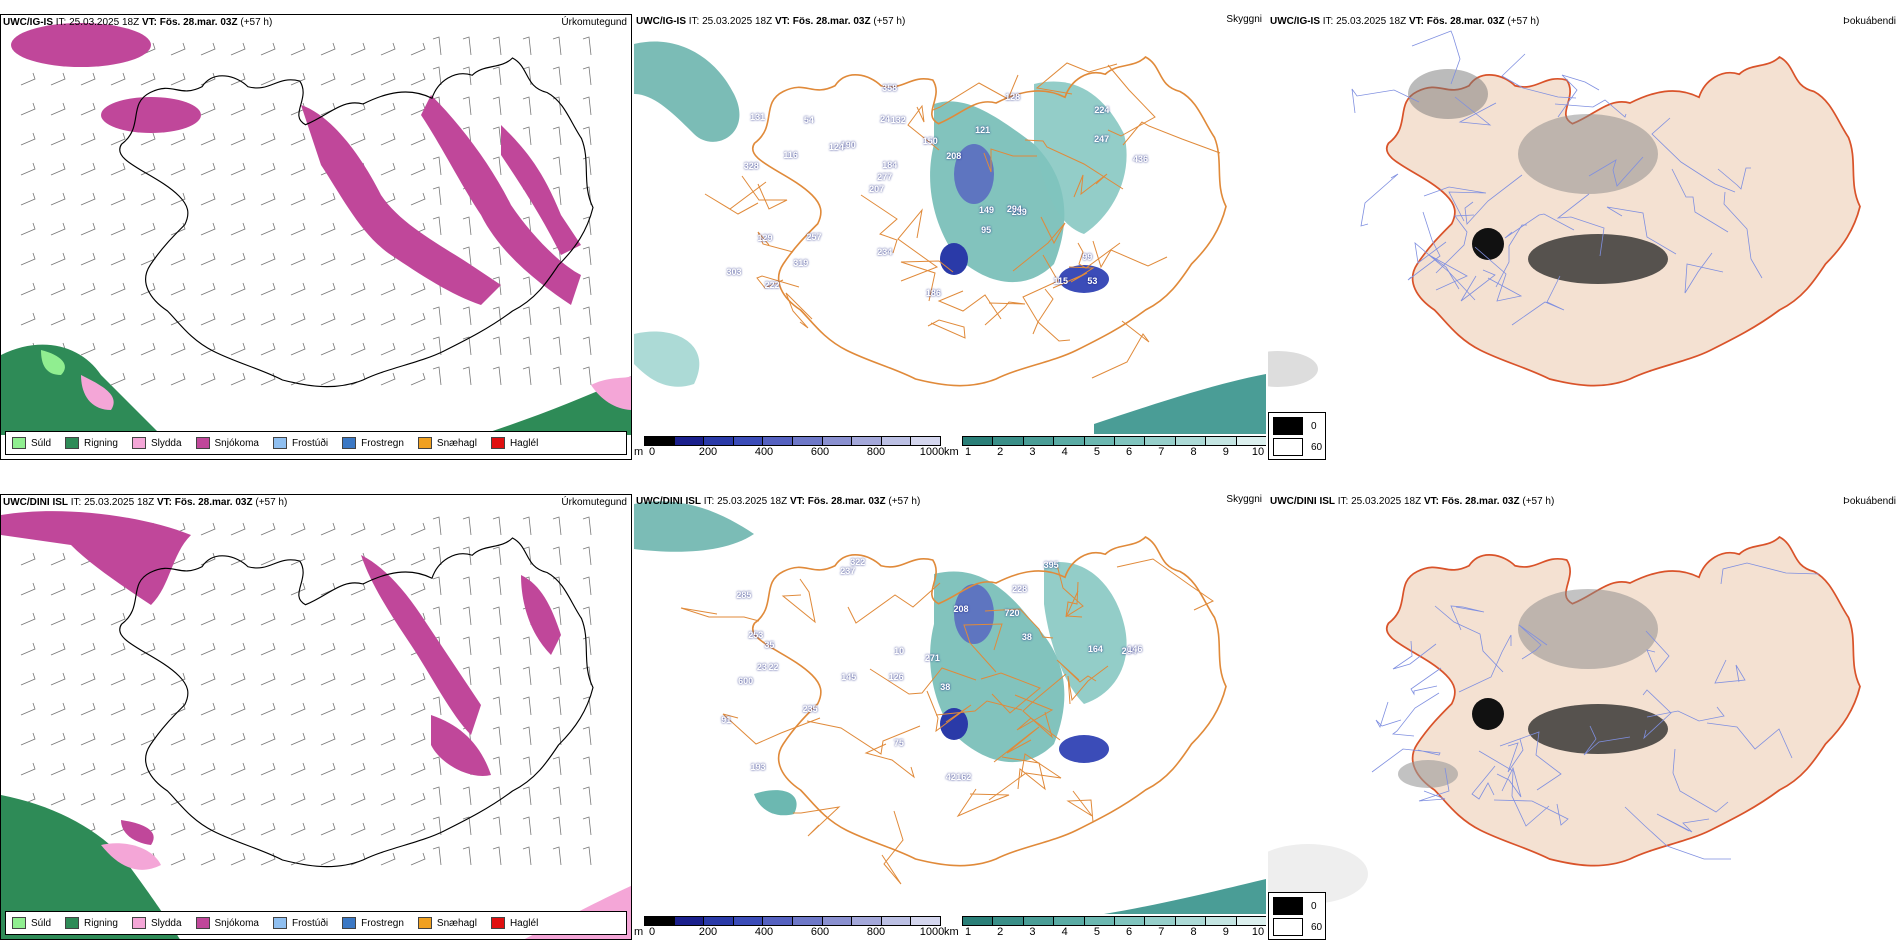 Image resolution: width=1900 pixels, height=950 pixels. Describe the element at coordinates (1092, 281) in the screenshot. I see `cloudbase-label: 53` at that location.